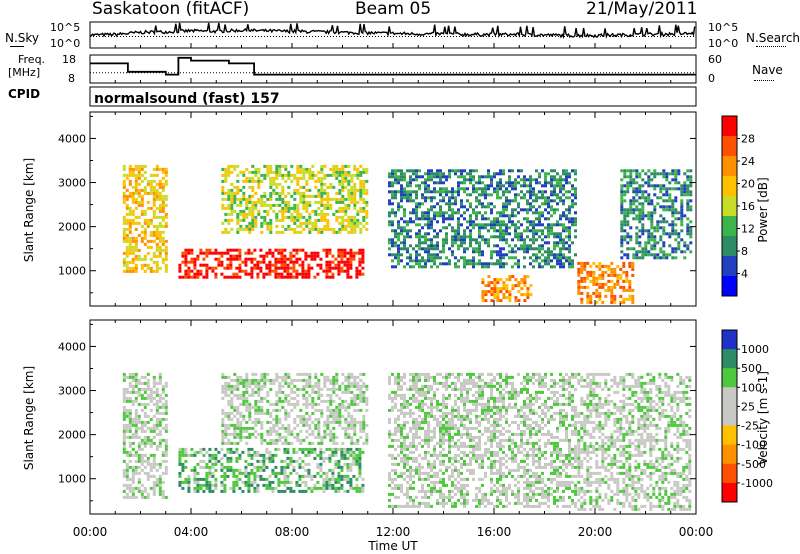 This screenshot has width=800, height=554. What do you see at coordinates (69, 59) in the screenshot?
I see `freq-tick-high: 18` at bounding box center [69, 59].